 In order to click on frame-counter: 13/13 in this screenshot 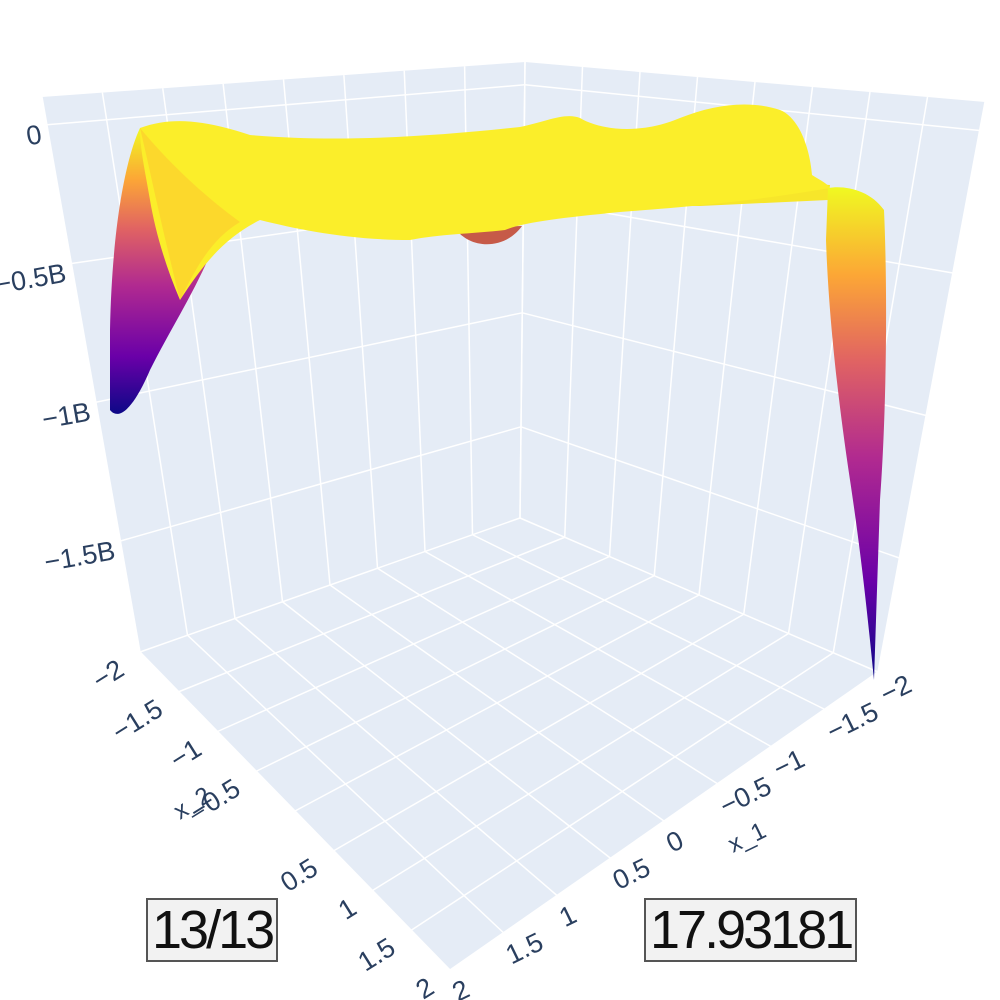, I will do `click(212, 930)`.